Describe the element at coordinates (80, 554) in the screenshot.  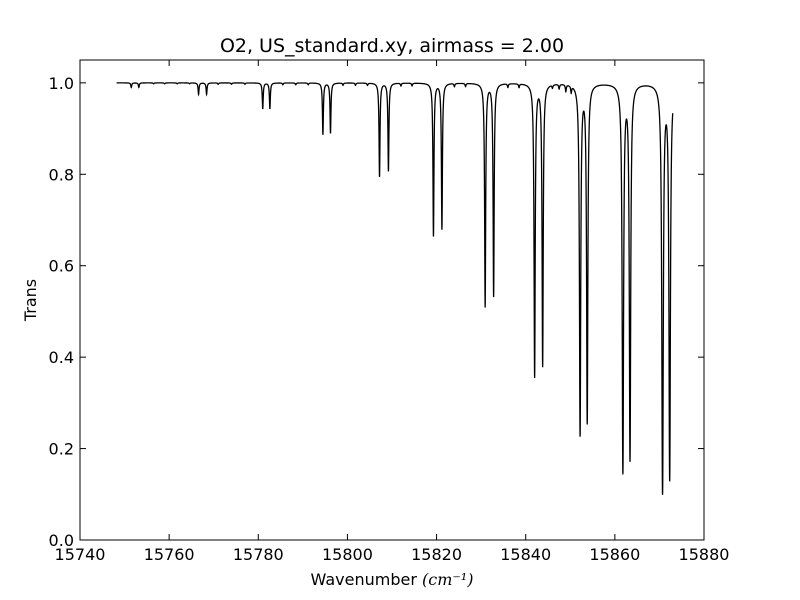
I see `x-tick-label: 15740` at that location.